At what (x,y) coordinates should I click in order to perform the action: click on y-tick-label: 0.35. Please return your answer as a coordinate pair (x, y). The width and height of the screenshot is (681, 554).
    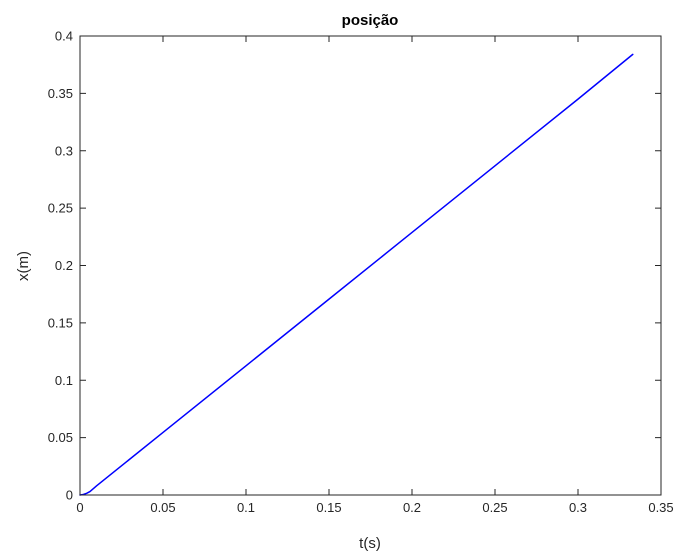
    Looking at the image, I should click on (60, 93).